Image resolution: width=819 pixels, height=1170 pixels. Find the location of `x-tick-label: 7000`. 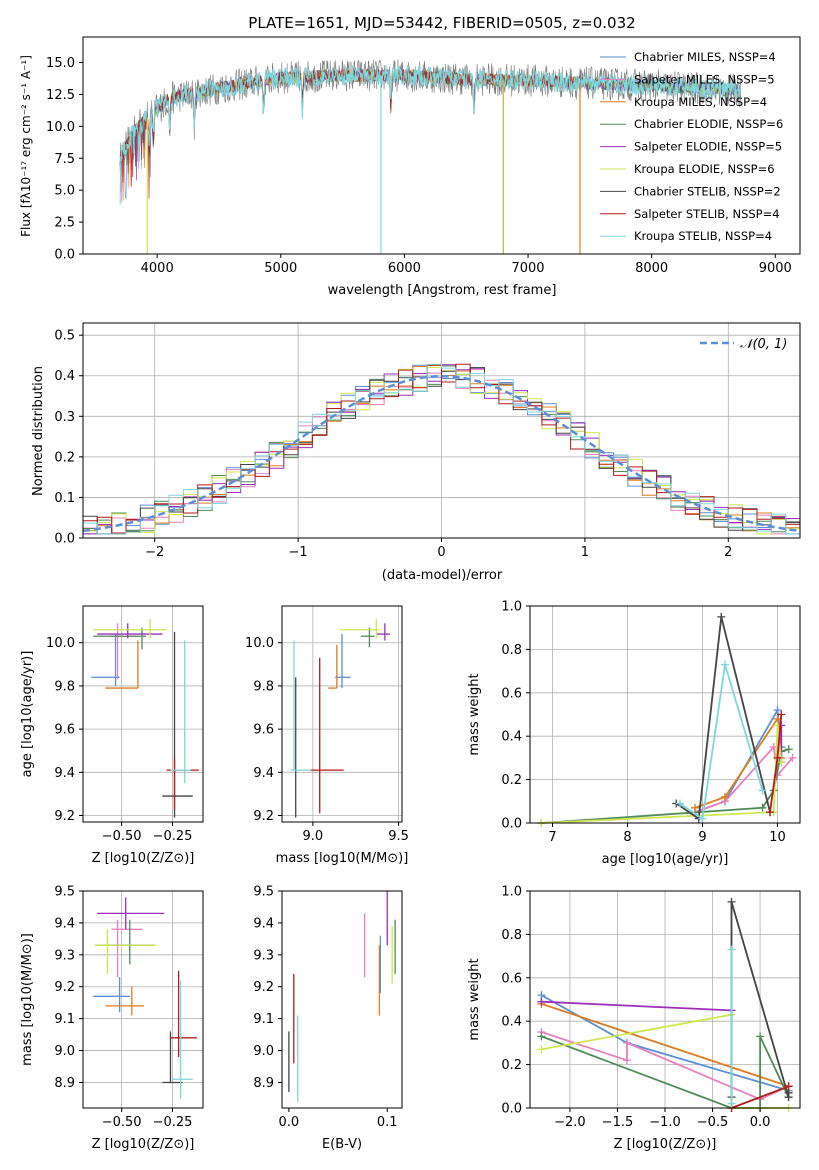

x-tick-label: 7000 is located at coordinates (527, 268).